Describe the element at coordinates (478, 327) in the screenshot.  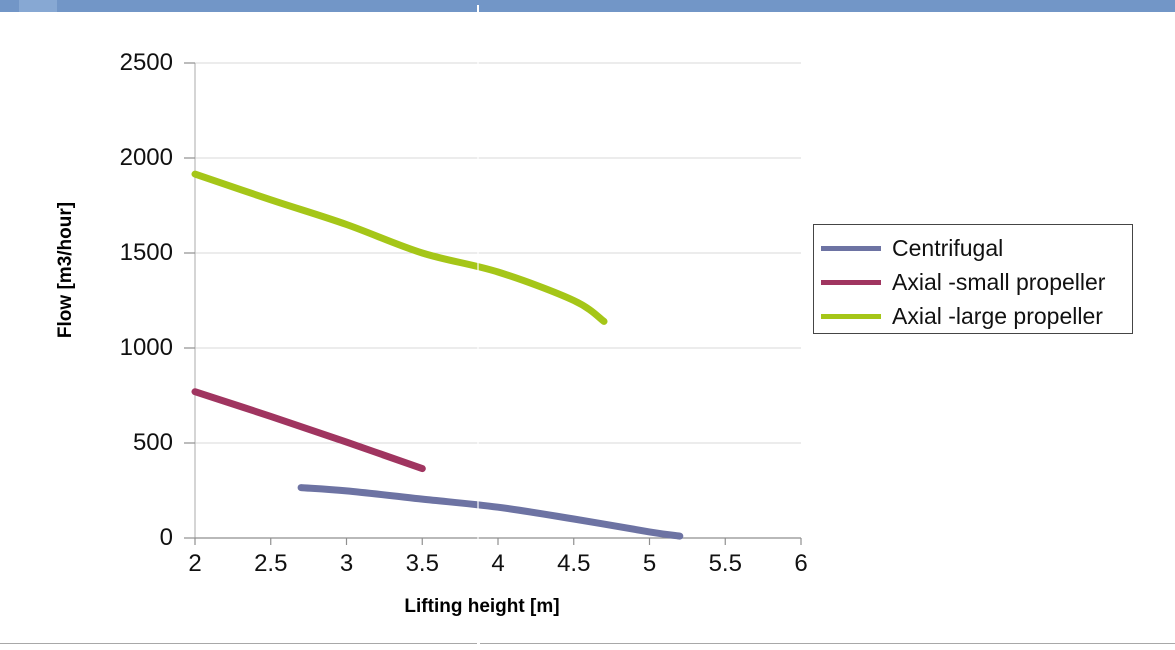
I see `screenshot-seam` at that location.